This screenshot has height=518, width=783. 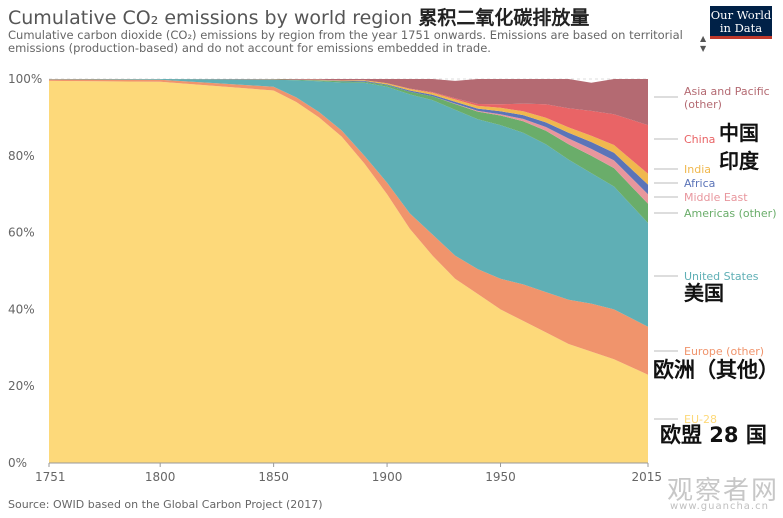 What do you see at coordinates (17, 463) in the screenshot?
I see `y-tick-label: 0%` at bounding box center [17, 463].